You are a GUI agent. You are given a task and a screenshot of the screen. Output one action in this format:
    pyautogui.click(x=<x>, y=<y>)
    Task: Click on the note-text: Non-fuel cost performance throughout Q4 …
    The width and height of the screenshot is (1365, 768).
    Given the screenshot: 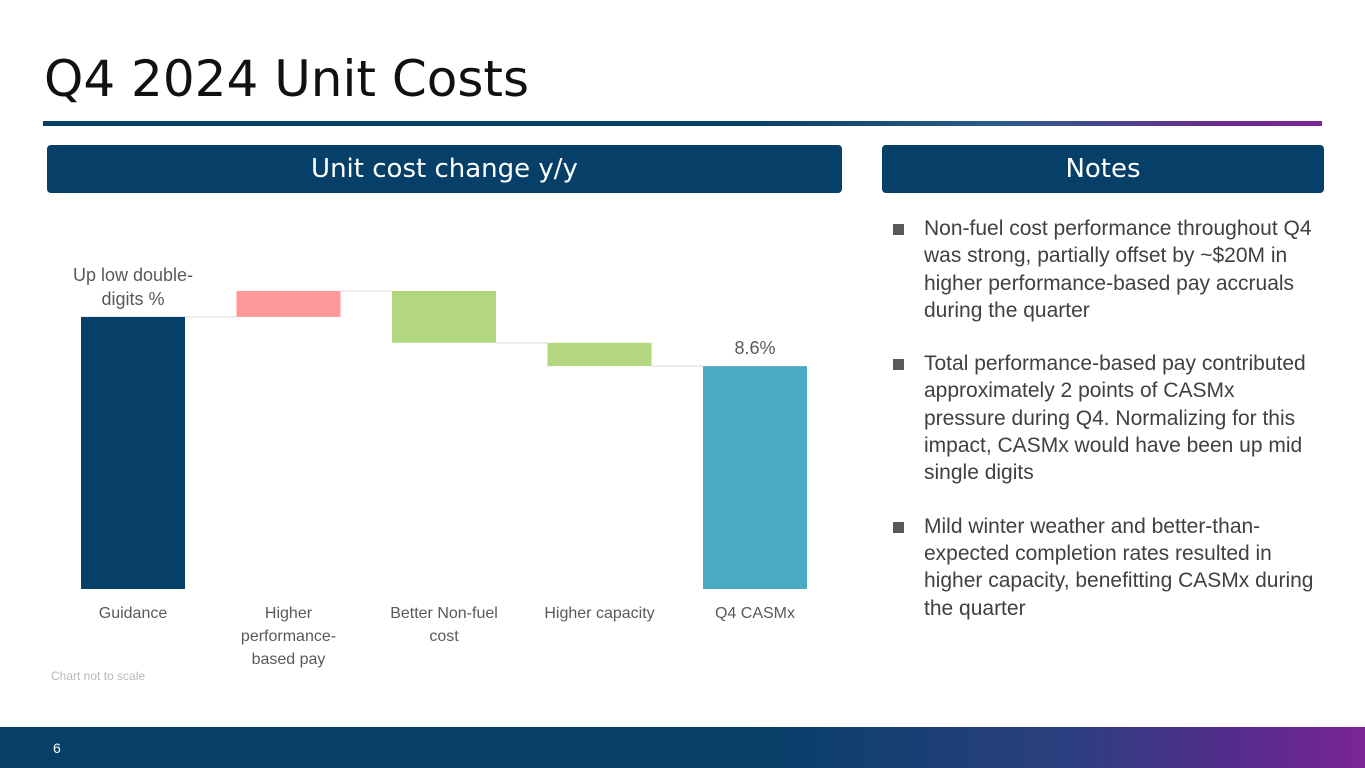 What is the action you would take?
    pyautogui.click(x=1118, y=269)
    